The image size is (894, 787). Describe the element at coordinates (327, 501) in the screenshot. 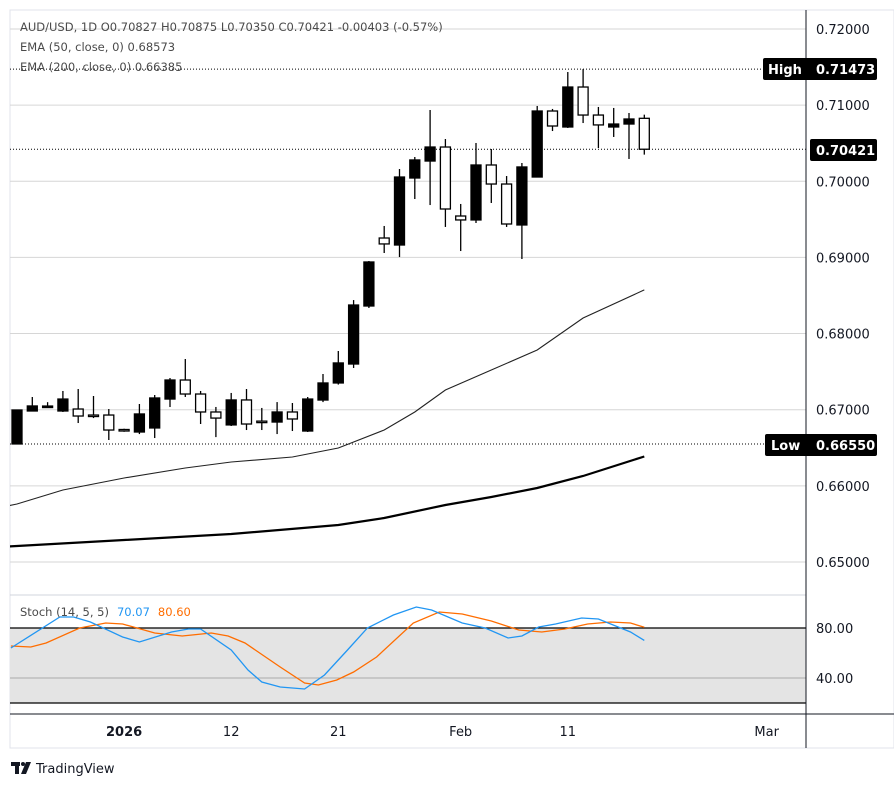

I see `ema200-line` at that location.